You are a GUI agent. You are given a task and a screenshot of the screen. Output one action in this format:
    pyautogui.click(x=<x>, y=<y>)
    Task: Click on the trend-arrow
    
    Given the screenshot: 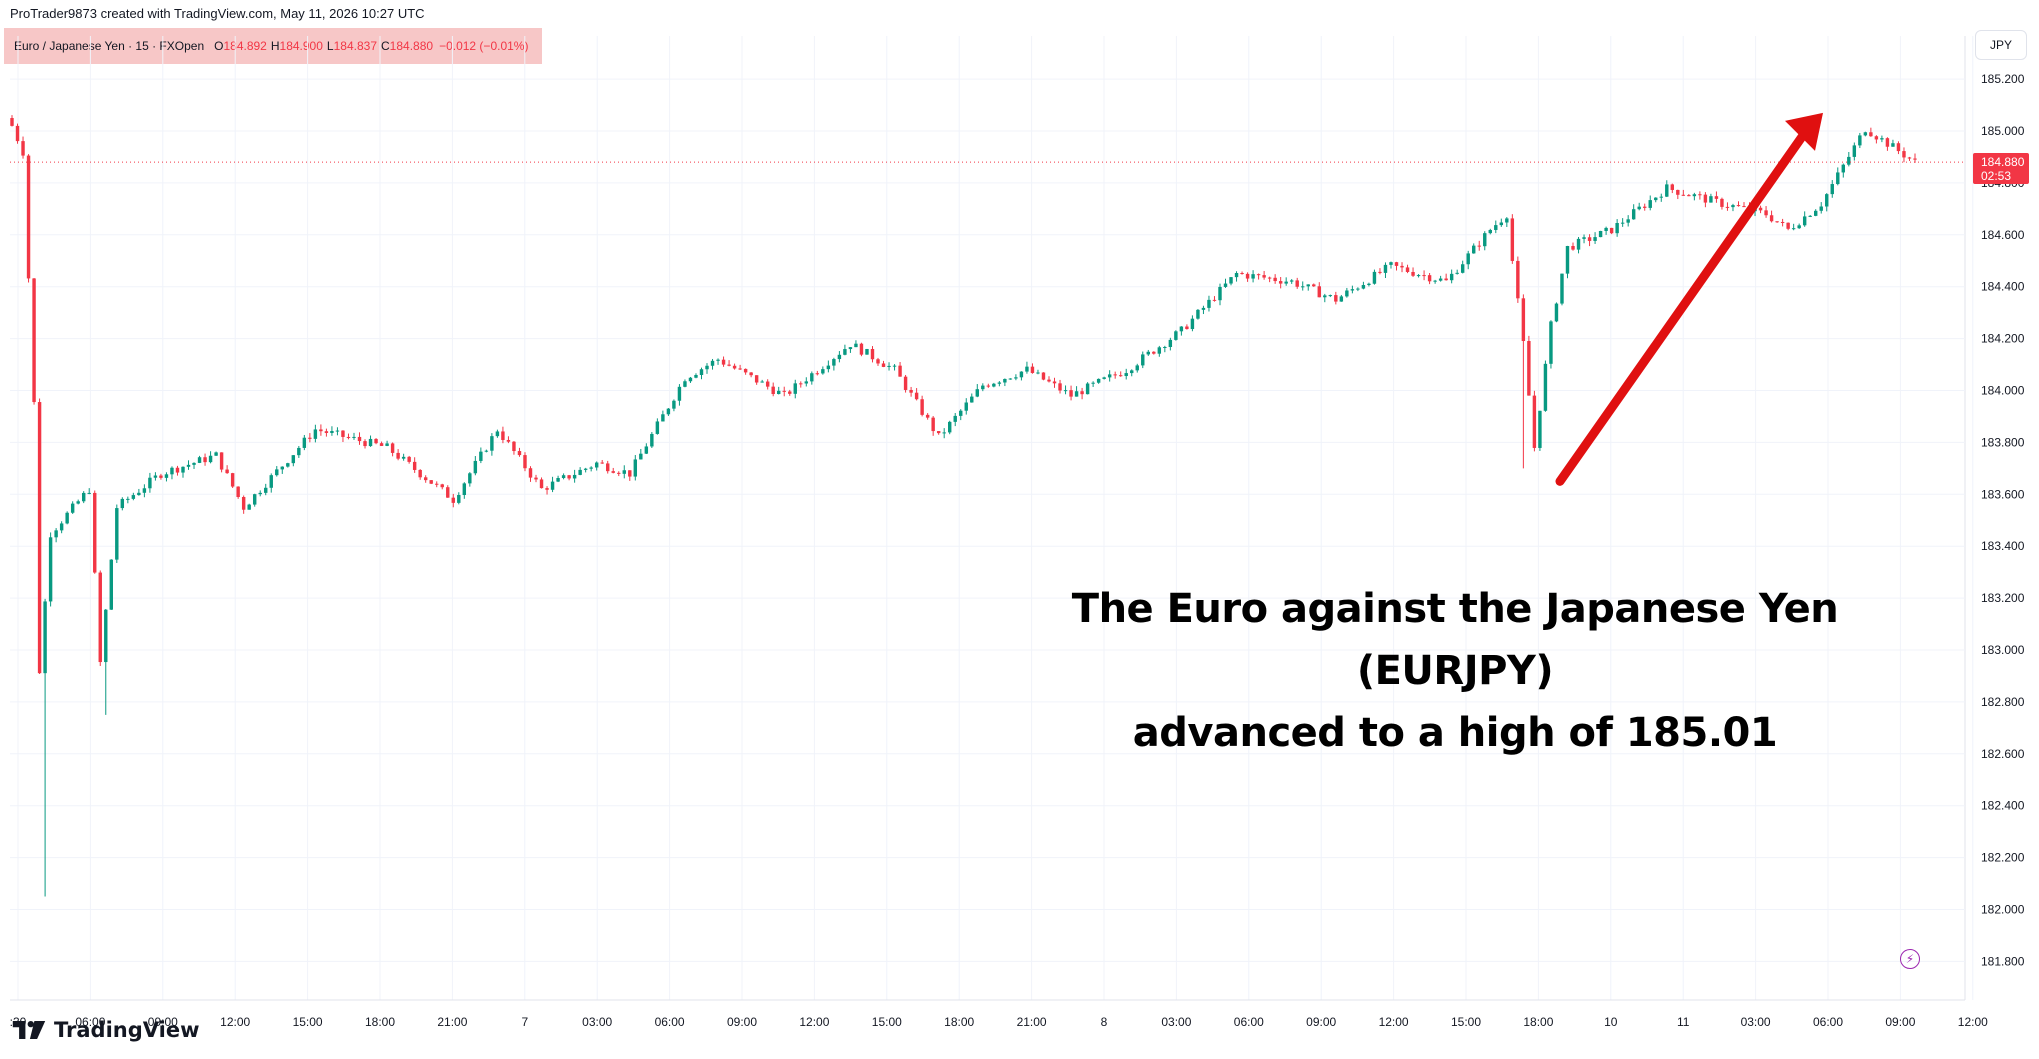 What is the action you would take?
    pyautogui.click(x=1689, y=299)
    